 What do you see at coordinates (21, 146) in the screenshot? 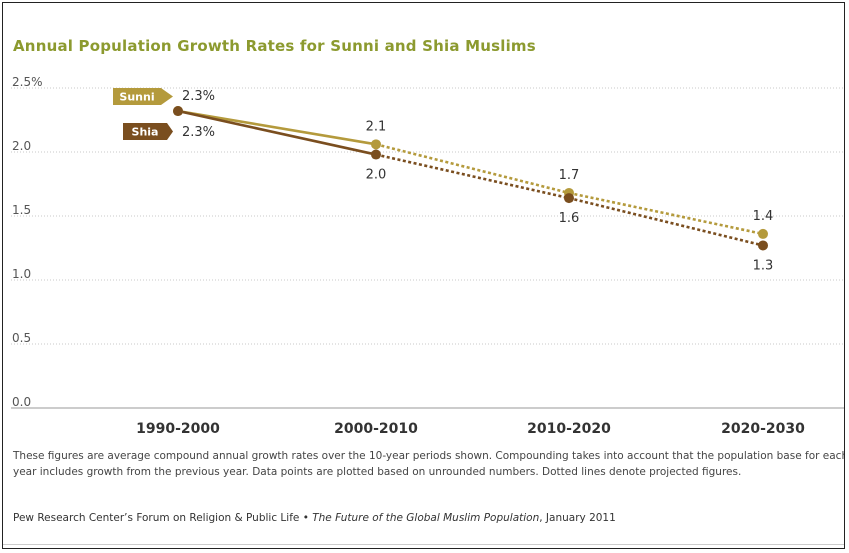
I see `y-tick-label: 2.0` at bounding box center [21, 146].